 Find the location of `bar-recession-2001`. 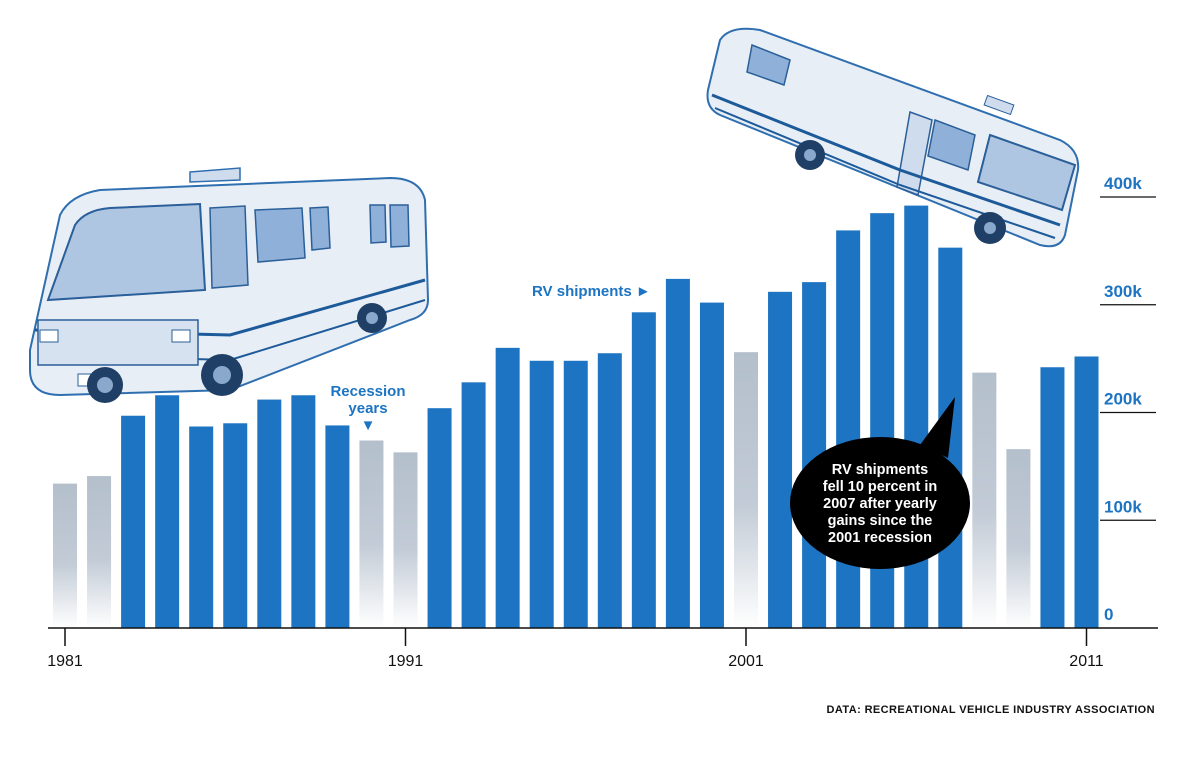

bar-recession-2001 is located at coordinates (746, 490).